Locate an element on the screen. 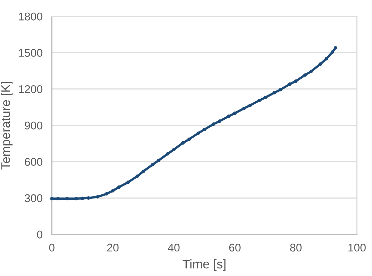 This screenshot has height=276, width=372. y-tick-label: 900 is located at coordinates (34, 126).